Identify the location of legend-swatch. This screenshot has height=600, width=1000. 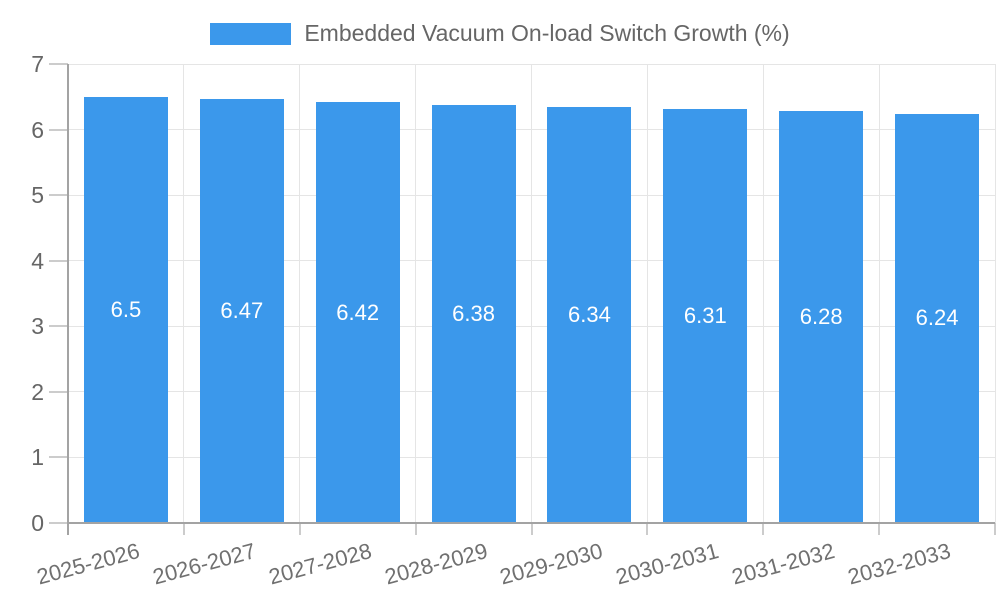
(251, 33).